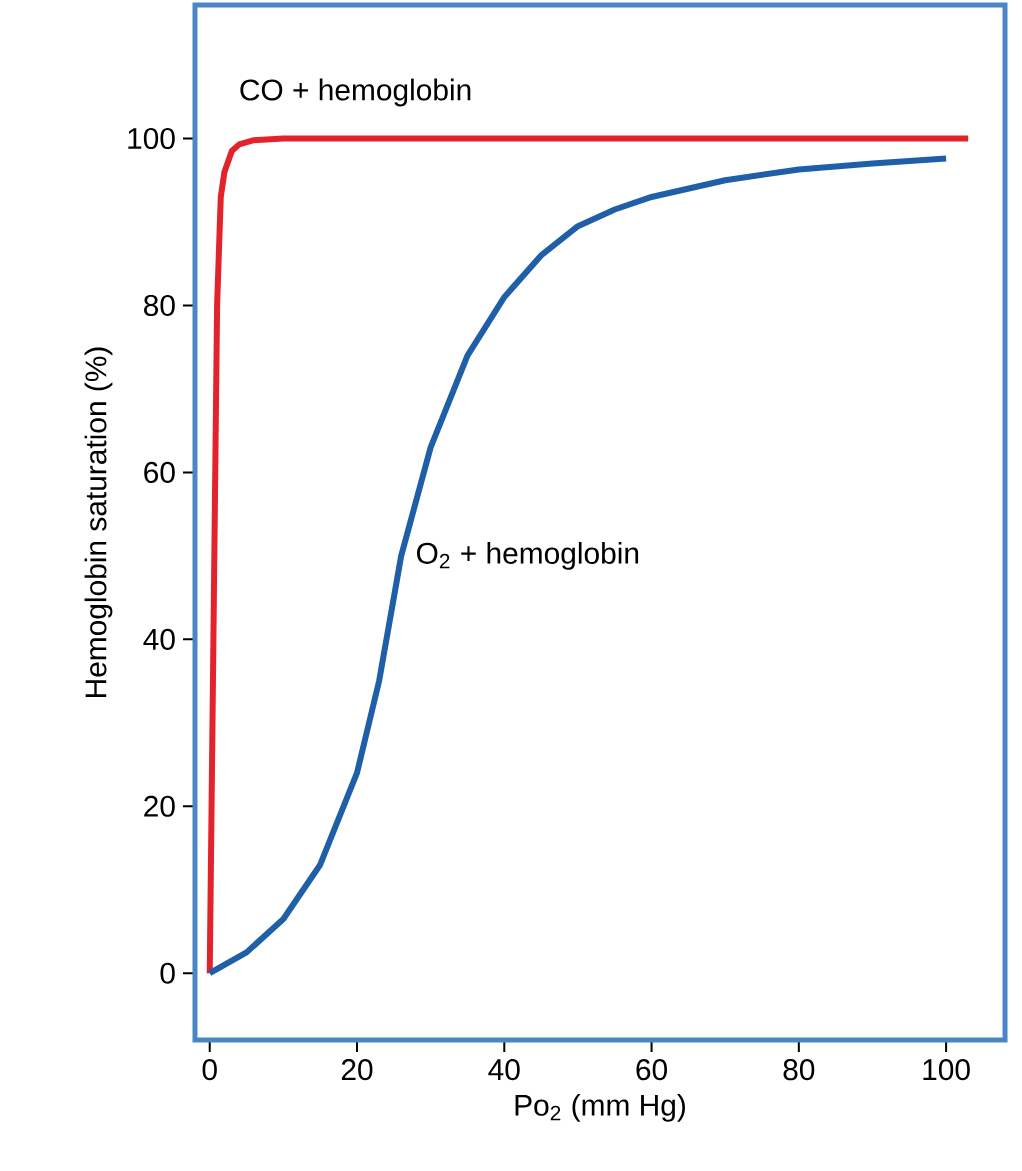  I want to click on x-tick-label: 40, so click(504, 1070).